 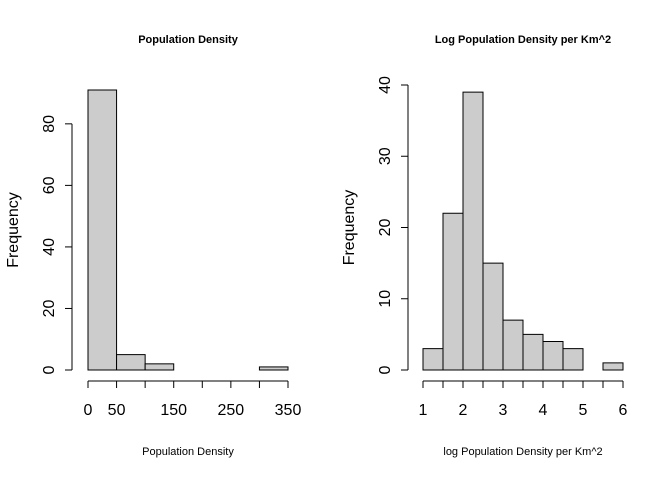 What do you see at coordinates (188, 452) in the screenshot?
I see `x-axis-label: Population Density` at bounding box center [188, 452].